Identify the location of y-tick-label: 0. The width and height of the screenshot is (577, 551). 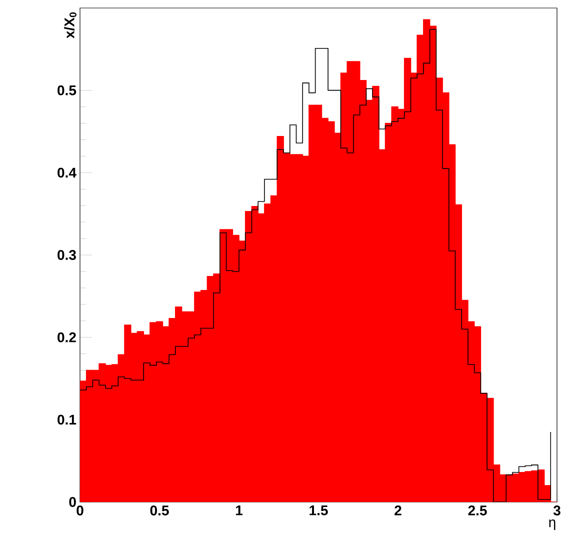
(72, 502).